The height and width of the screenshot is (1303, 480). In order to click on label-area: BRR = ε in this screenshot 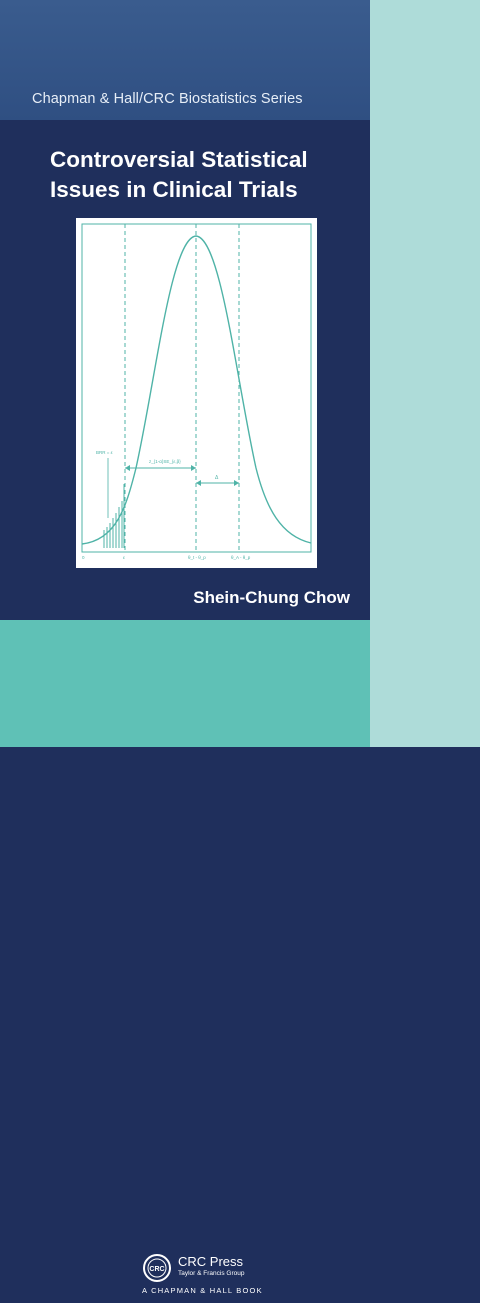, I will do `click(104, 452)`.